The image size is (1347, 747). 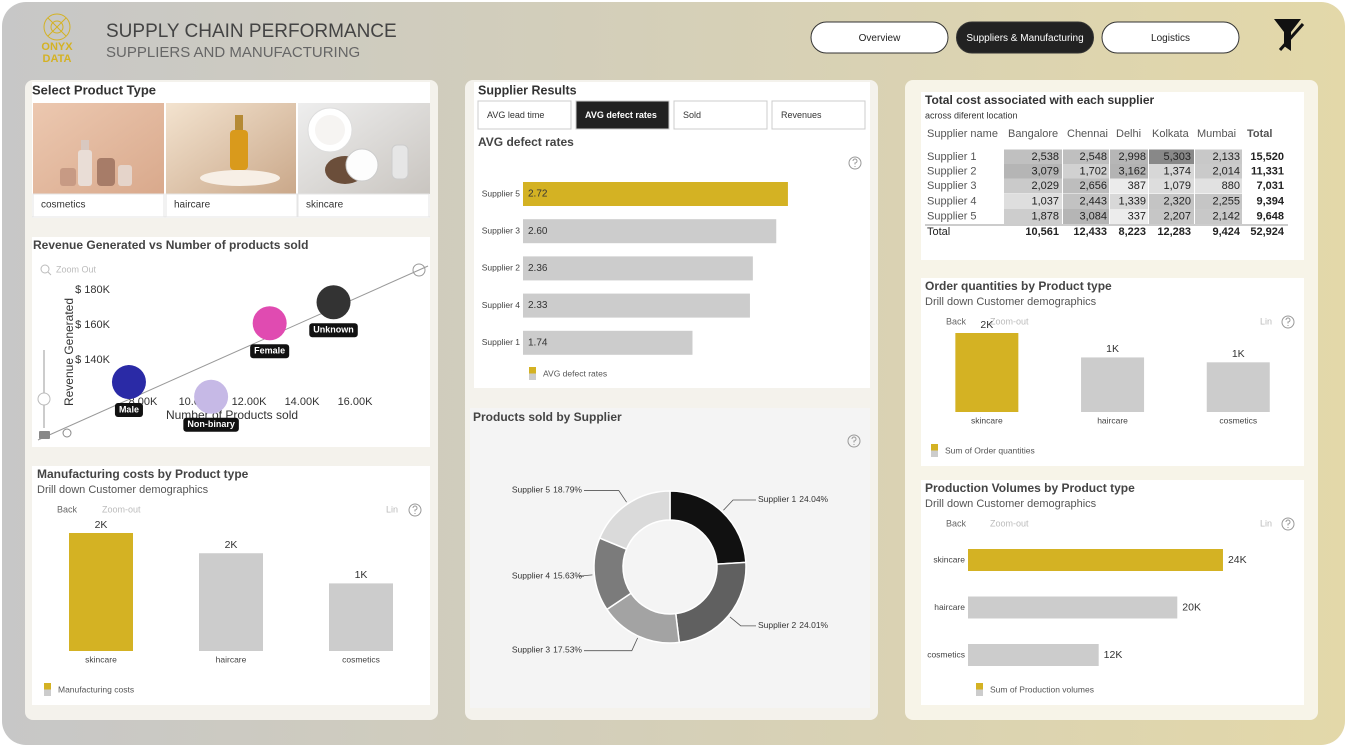 What do you see at coordinates (538, 342) in the screenshot?
I see `value-label: 1.74` at bounding box center [538, 342].